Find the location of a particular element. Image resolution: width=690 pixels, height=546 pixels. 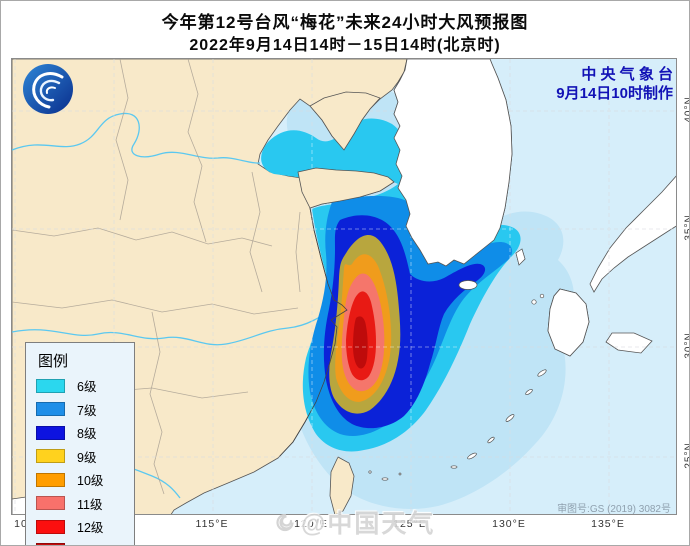

wind-zone-13plus is located at coordinates (360, 342).